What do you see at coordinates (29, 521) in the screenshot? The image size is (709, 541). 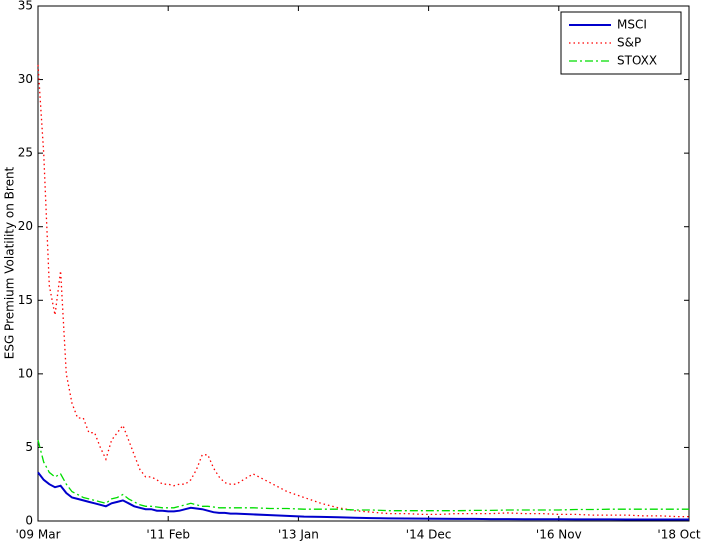 I see `y-tick-label: 0` at bounding box center [29, 521].